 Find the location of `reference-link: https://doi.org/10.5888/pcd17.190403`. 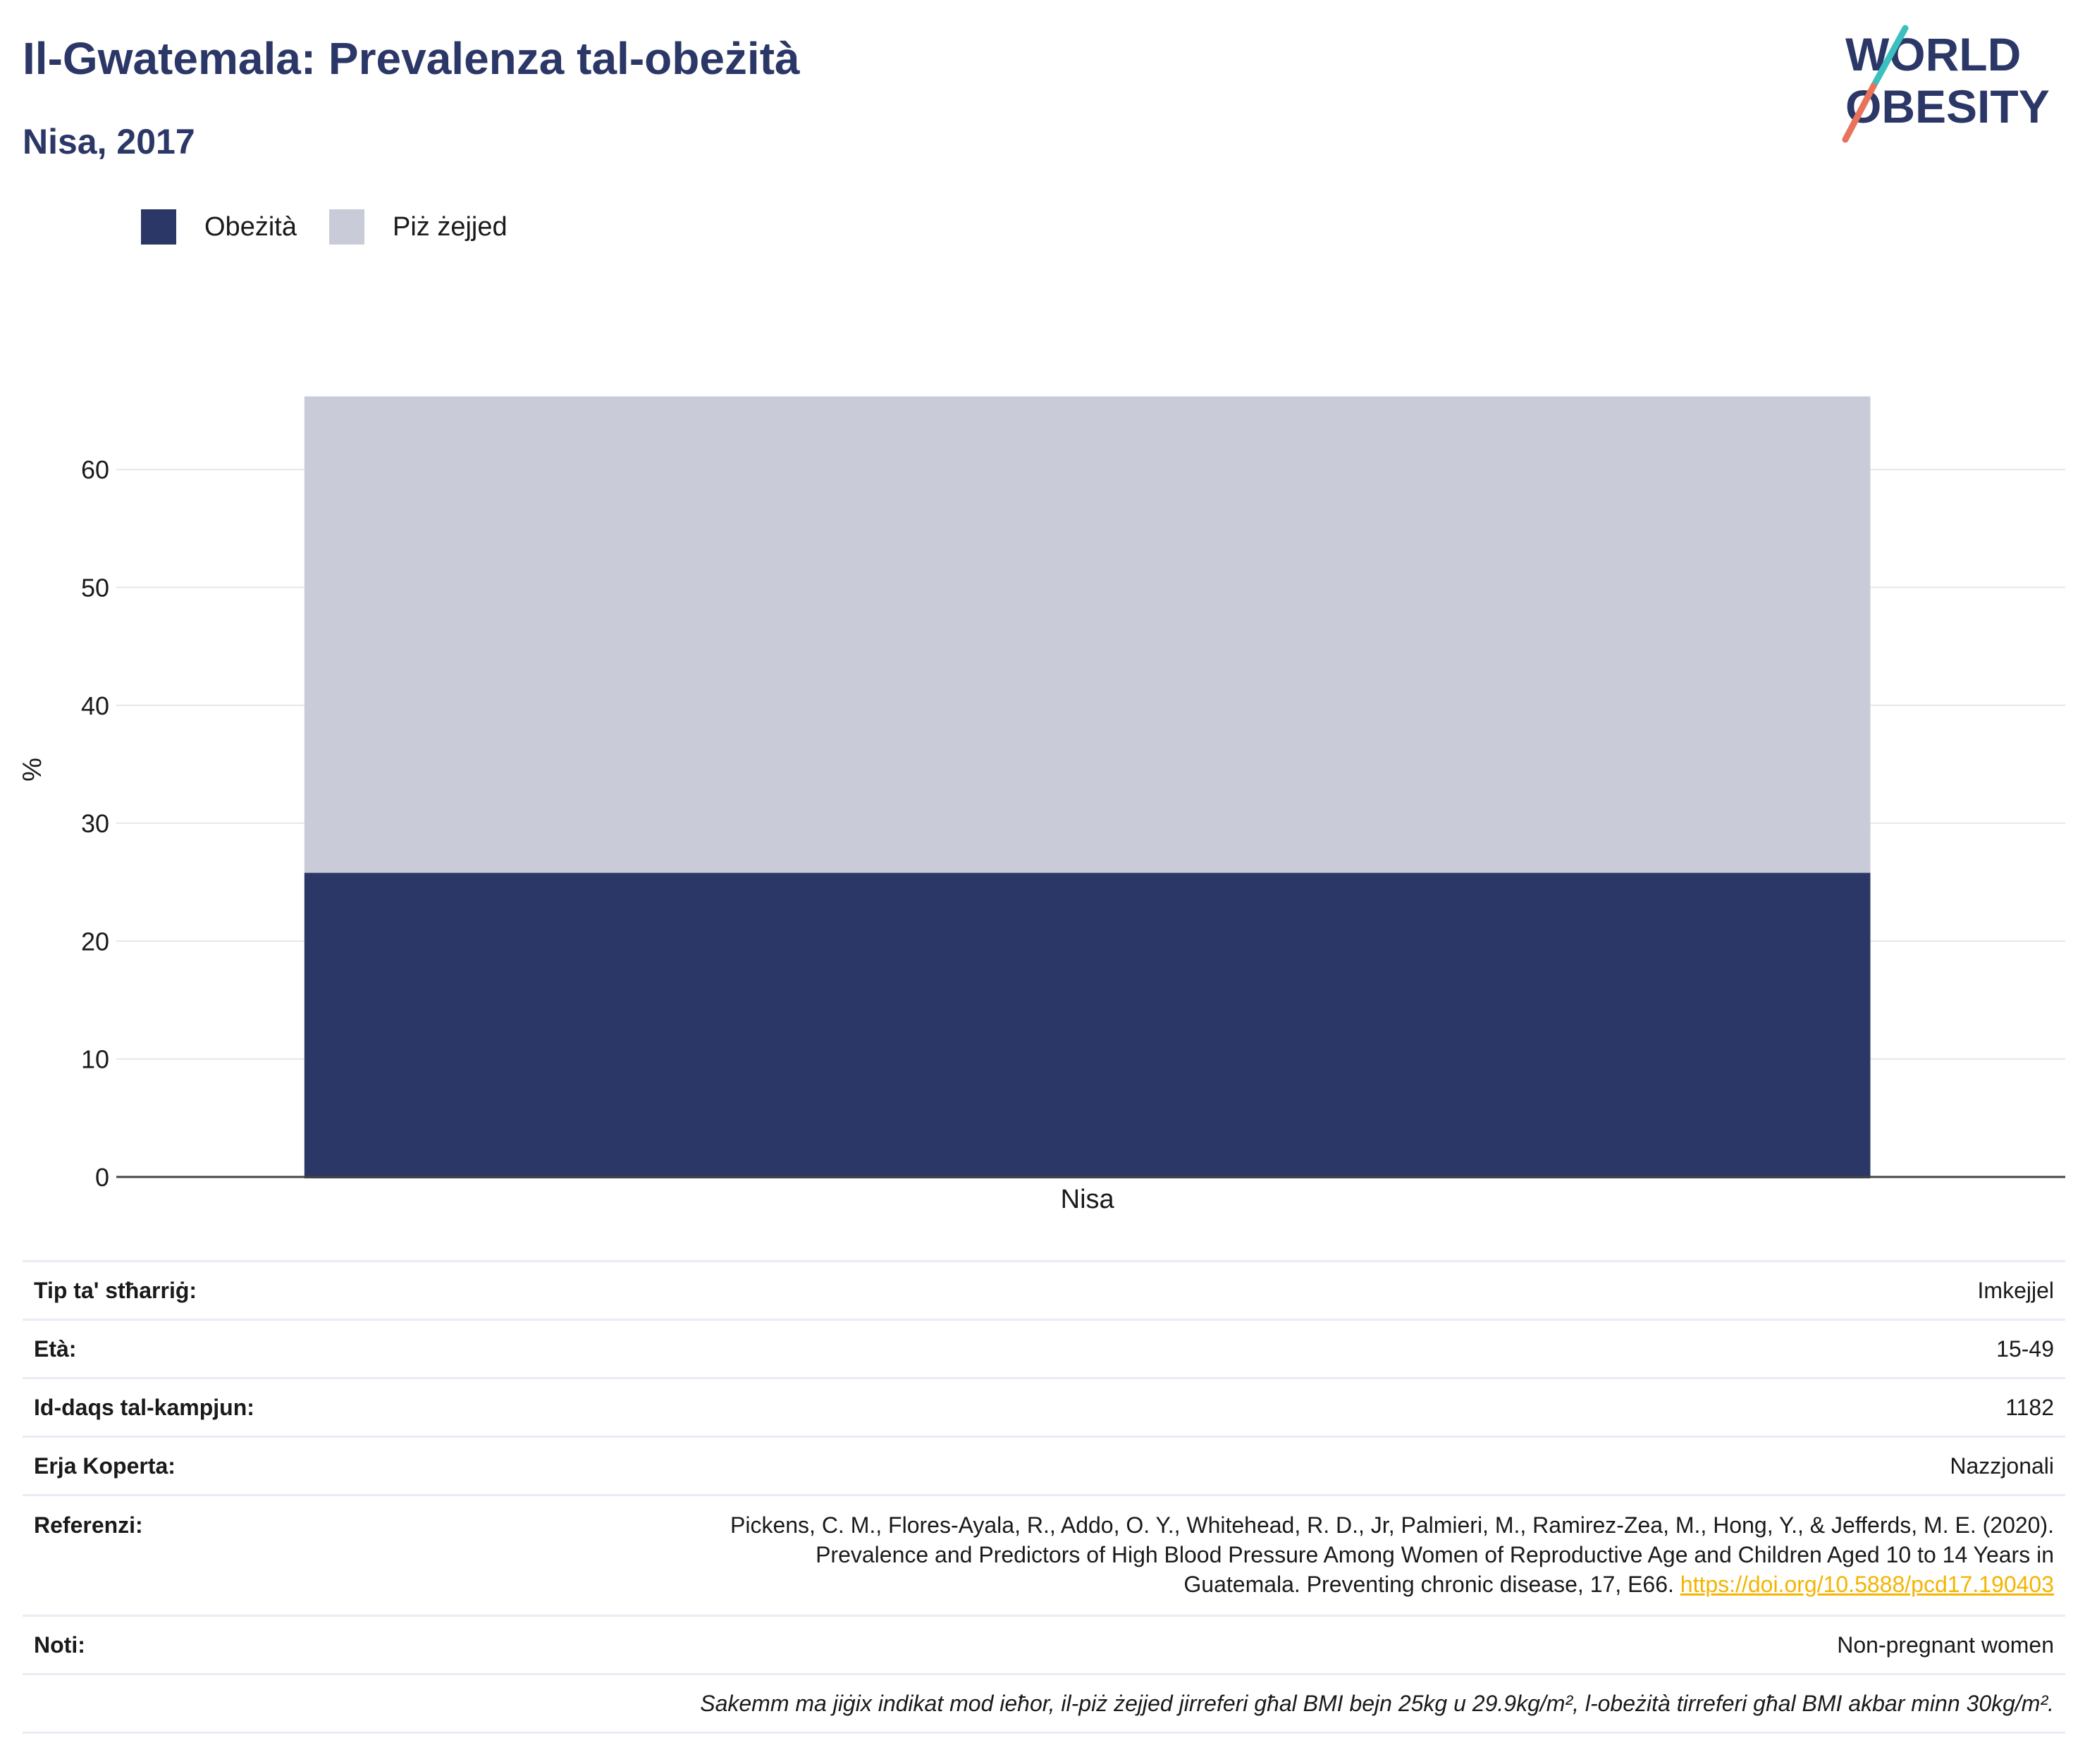

reference-link: https://doi.org/10.5888/pcd17.190403 is located at coordinates (1867, 1584).